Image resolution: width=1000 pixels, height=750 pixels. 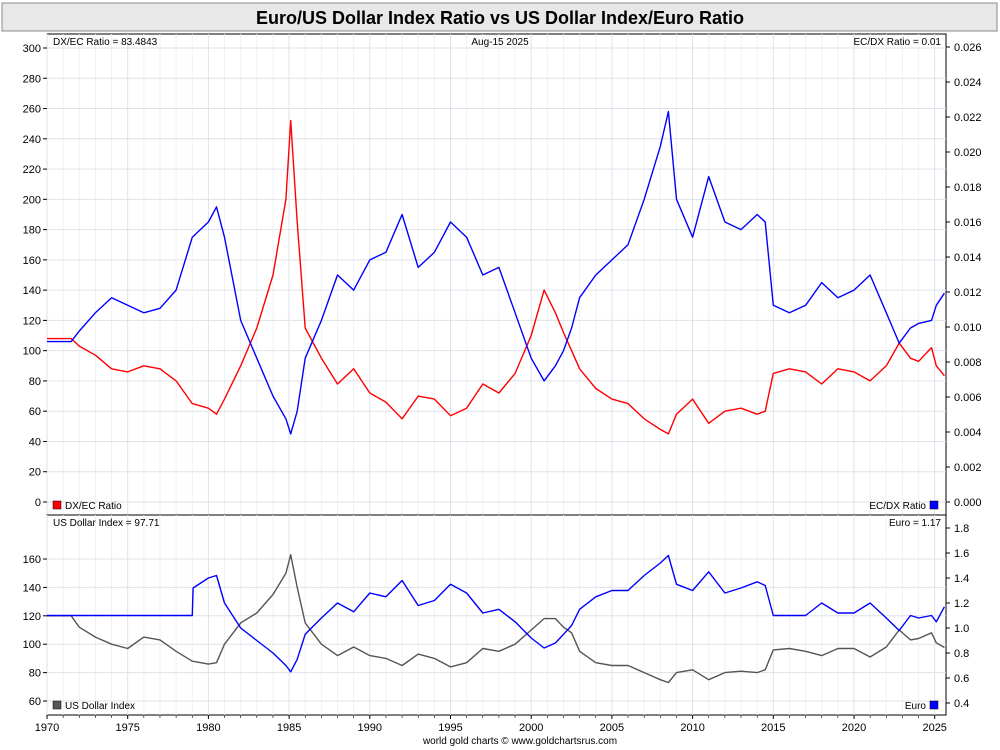 I want to click on legend-label: US Dollar Index, so click(x=100, y=706).